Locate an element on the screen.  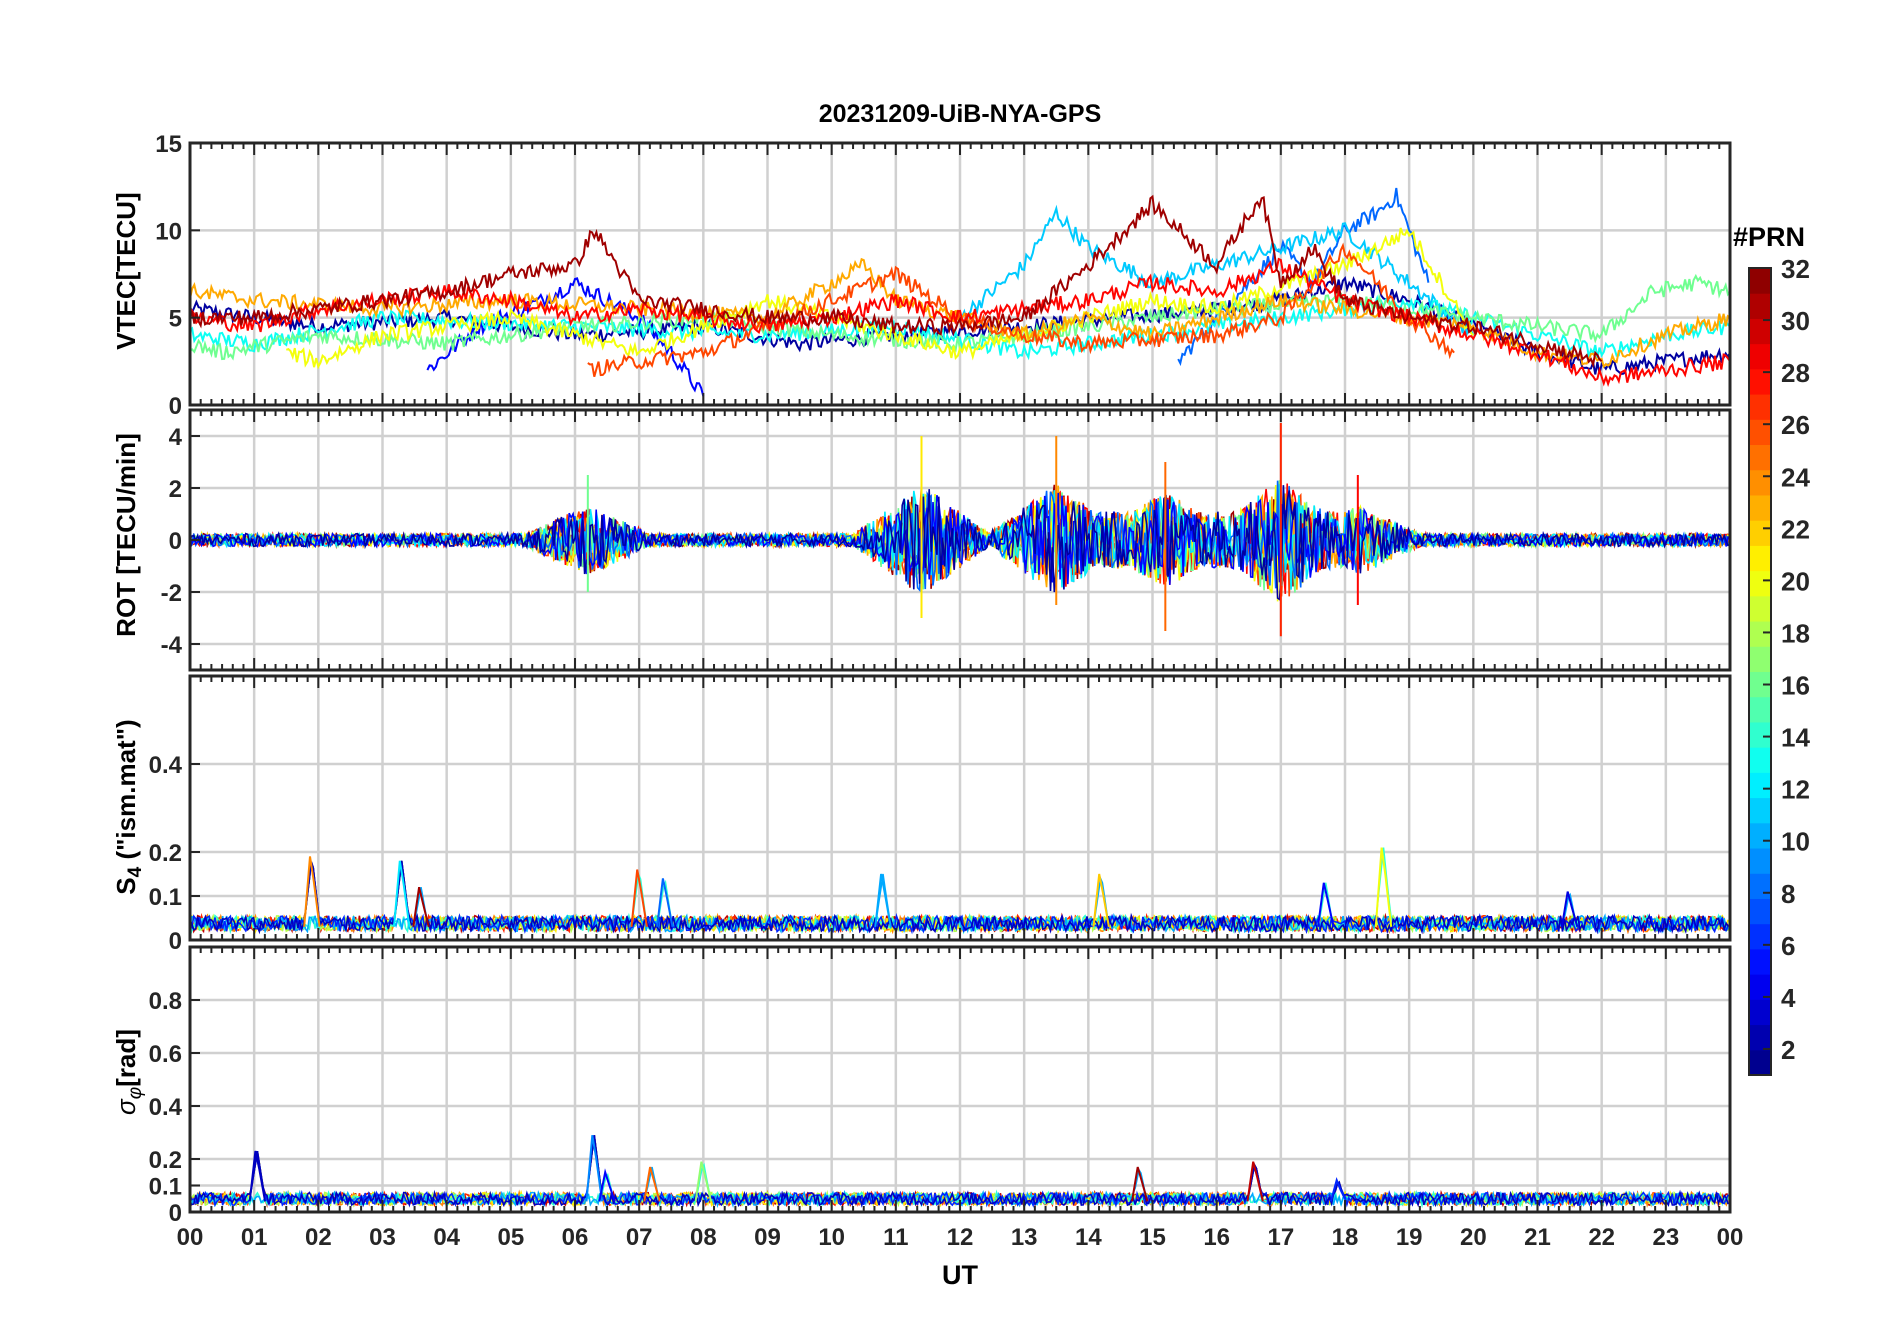
x-tick-label: 01 is located at coordinates (254, 1237).